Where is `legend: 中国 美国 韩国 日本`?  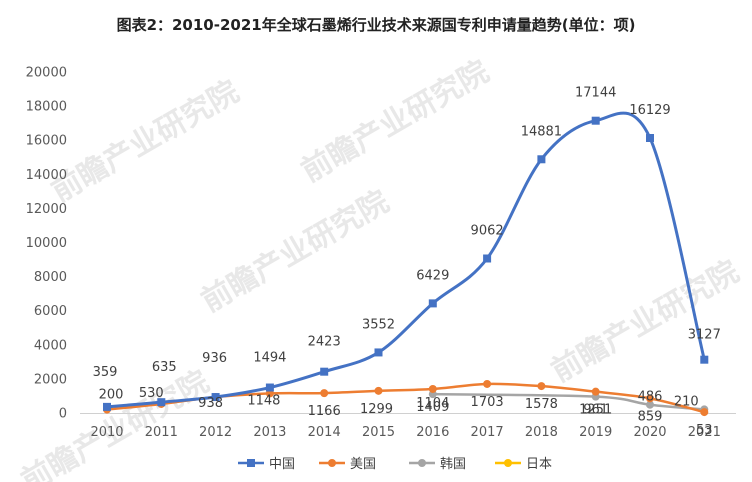
legend: 中国 美国 韩国 日本 is located at coordinates (395, 464).